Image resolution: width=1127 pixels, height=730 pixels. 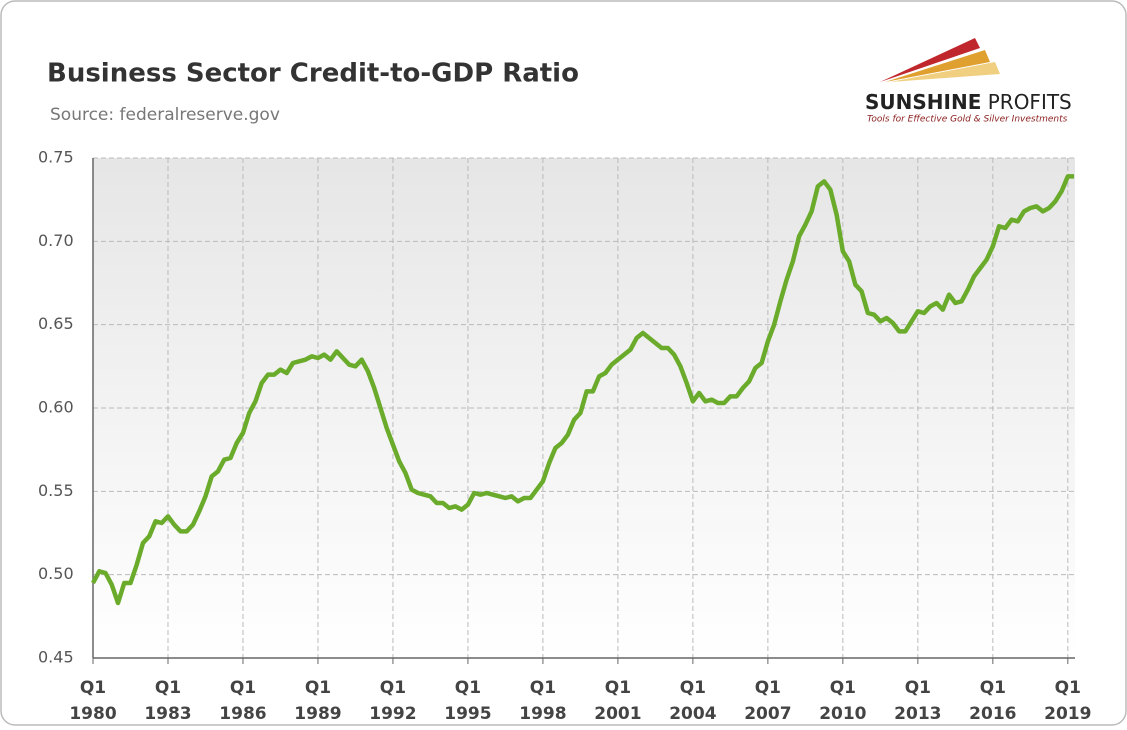 What do you see at coordinates (842, 701) in the screenshot?
I see `x-tick-label: Q1 2010` at bounding box center [842, 701].